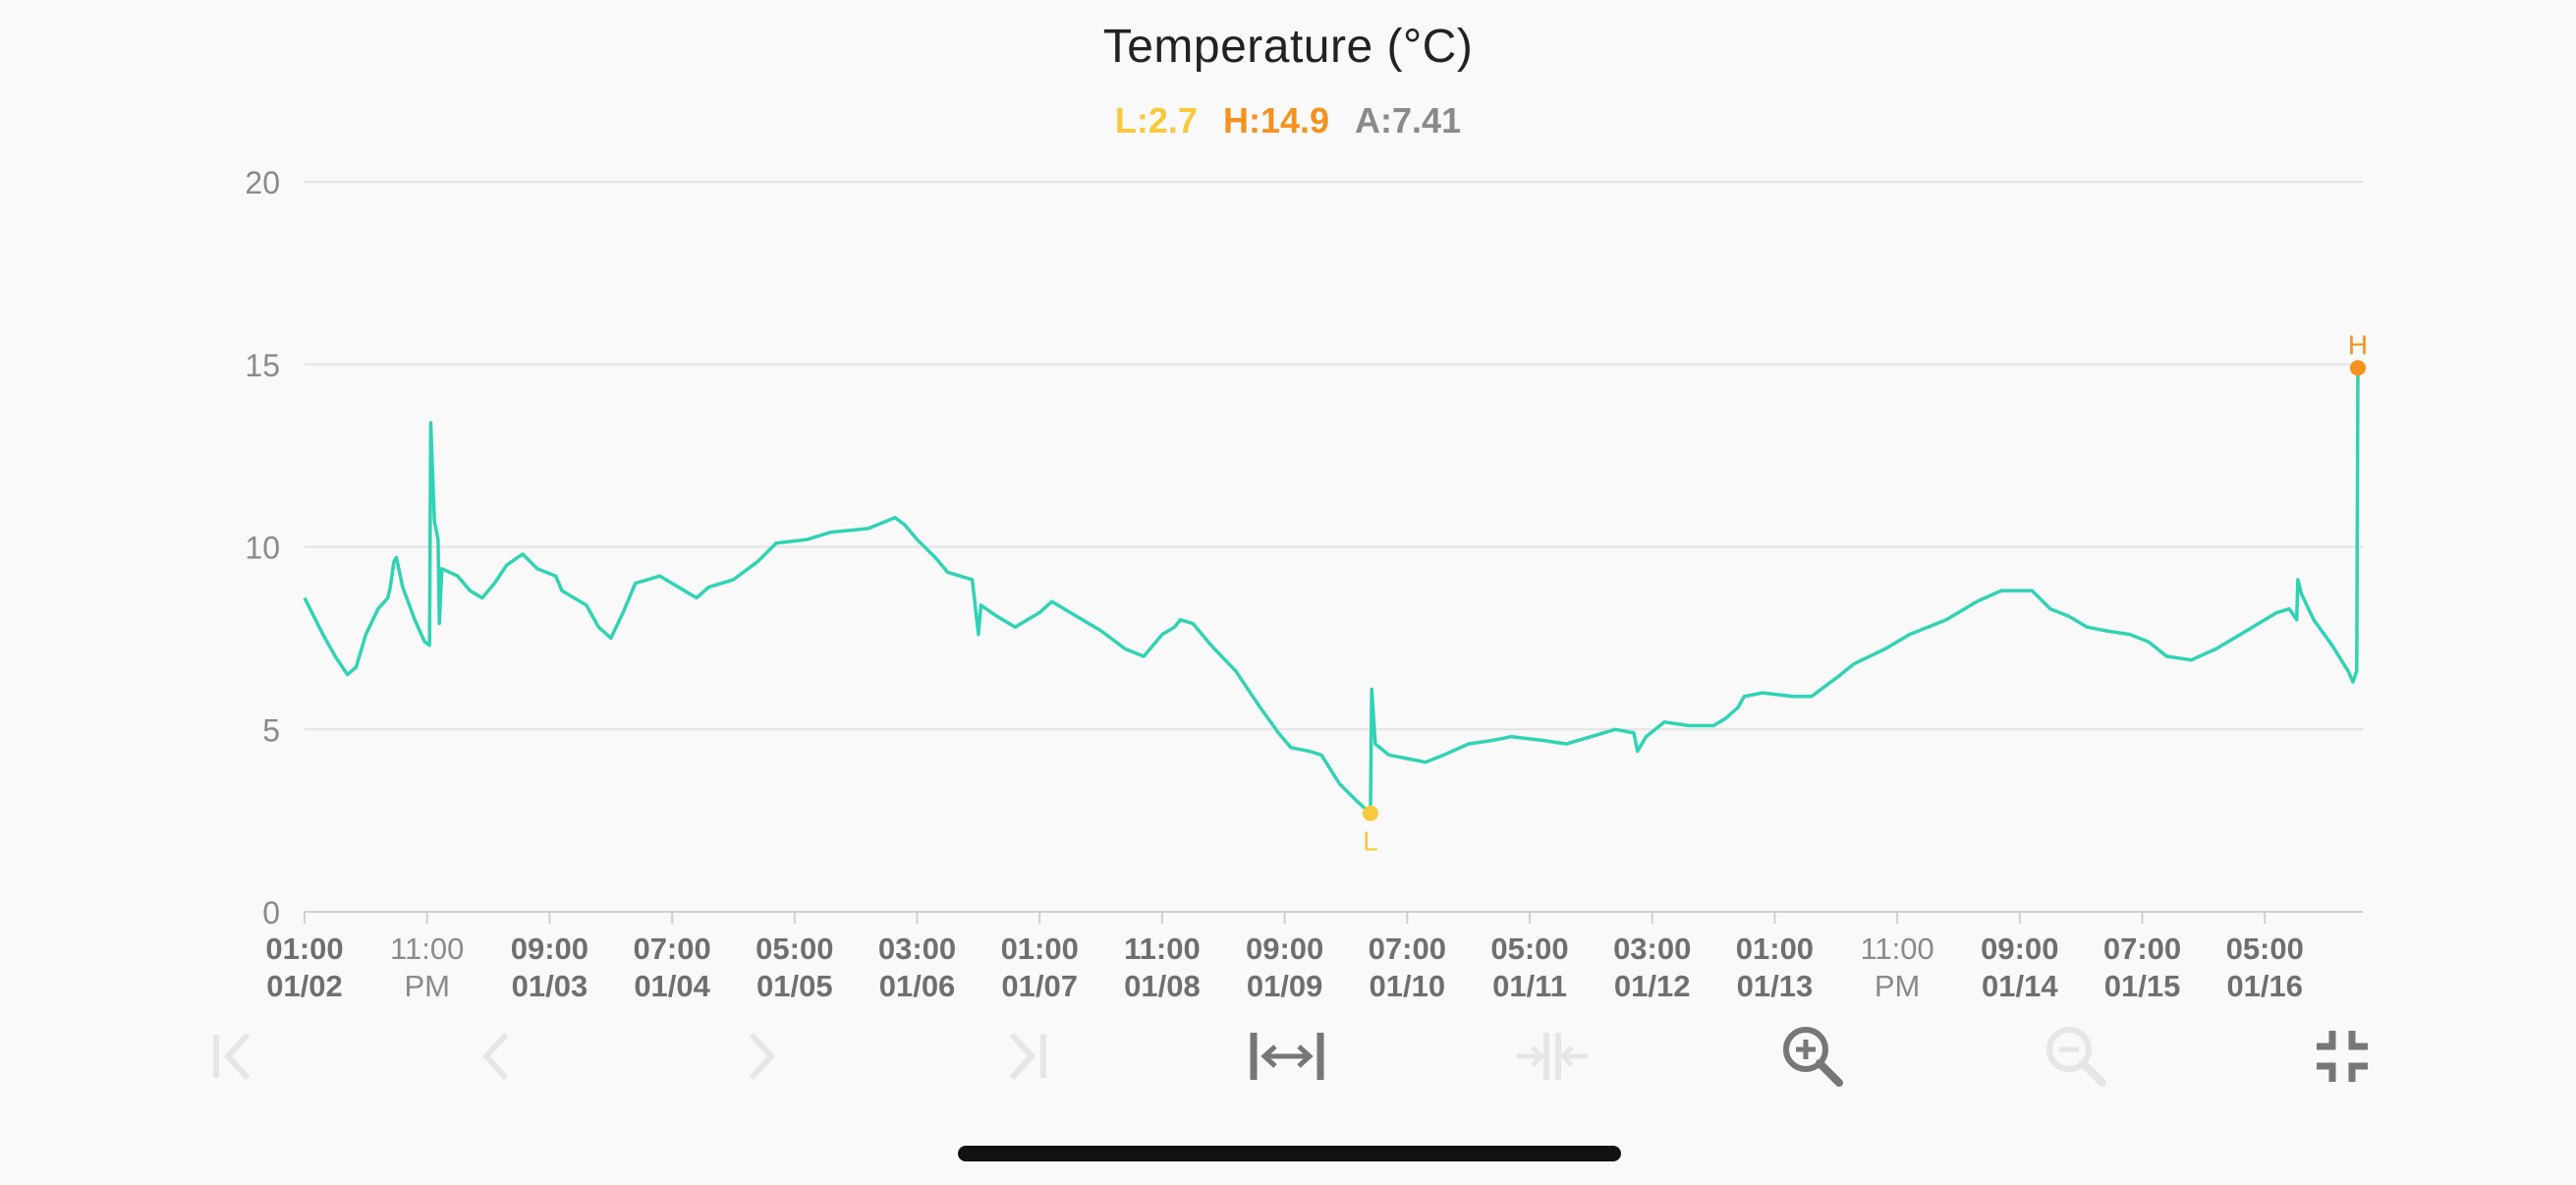 Image resolution: width=2576 pixels, height=1185 pixels. I want to click on y-tick-label: 5, so click(271, 730).